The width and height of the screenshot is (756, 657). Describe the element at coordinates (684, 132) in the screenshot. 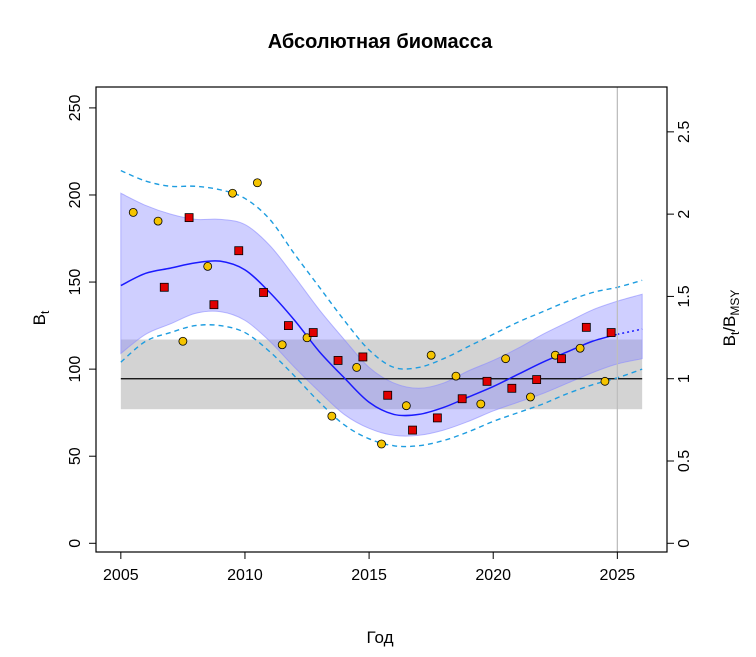

I see `y2-tick-label: 2.5` at that location.